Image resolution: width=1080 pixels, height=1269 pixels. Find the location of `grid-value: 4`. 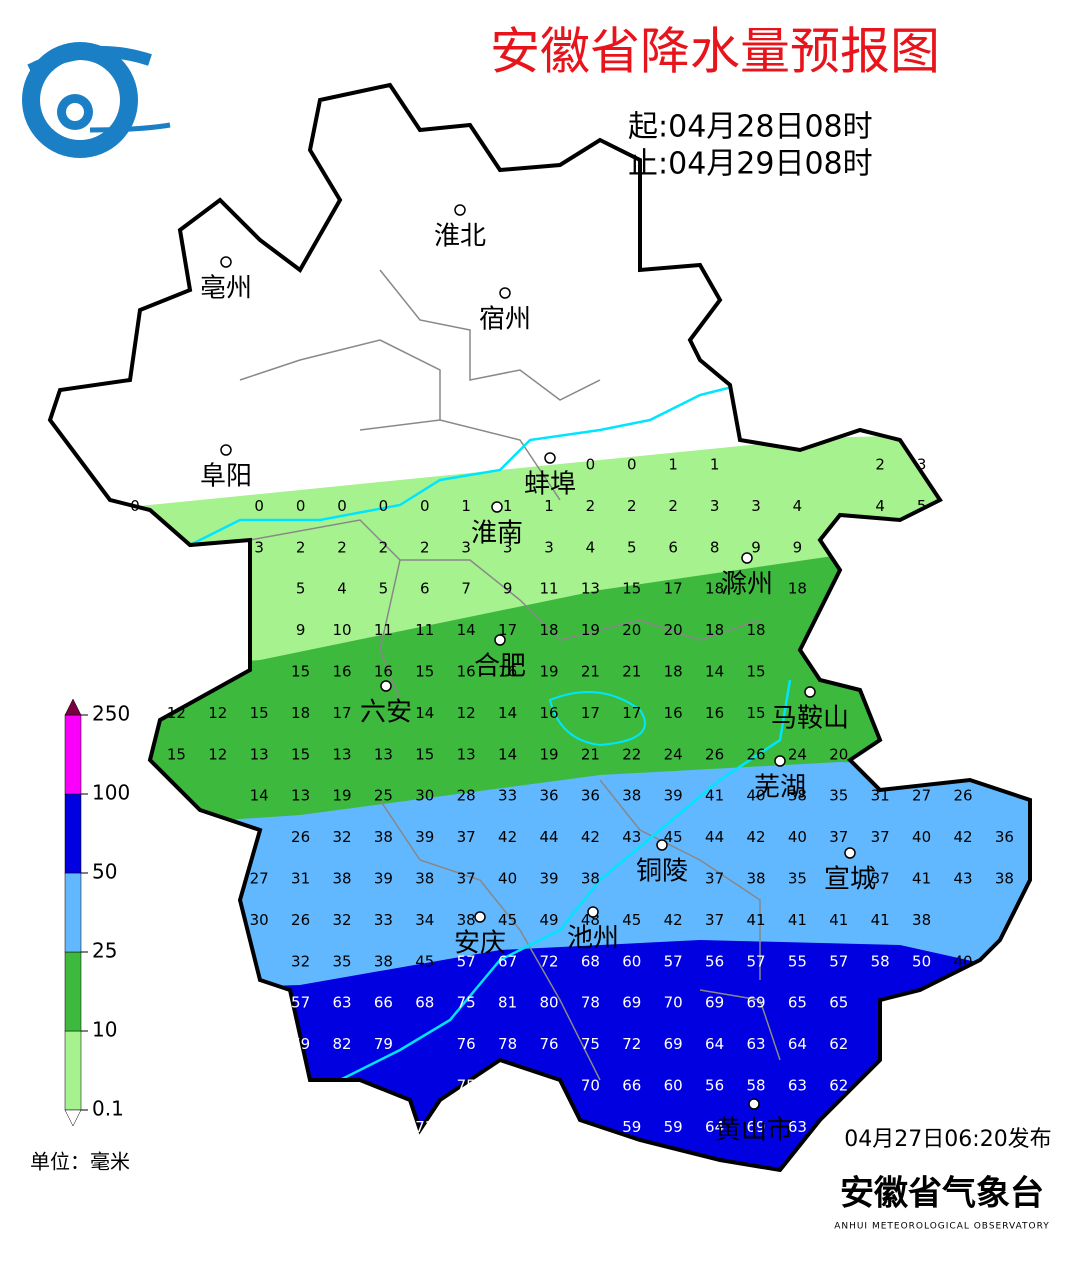

grid-value: 4 is located at coordinates (591, 547).